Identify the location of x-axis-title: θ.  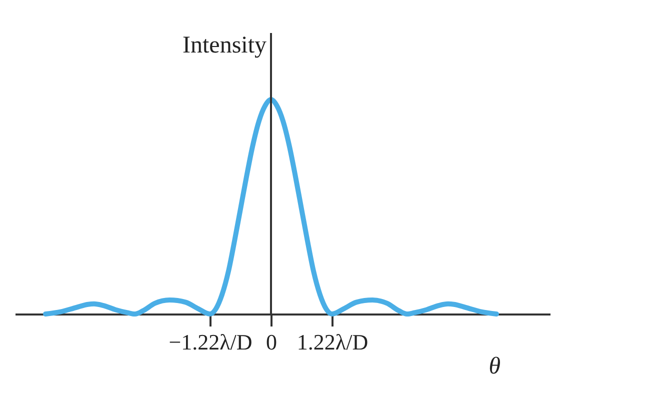
(494, 367).